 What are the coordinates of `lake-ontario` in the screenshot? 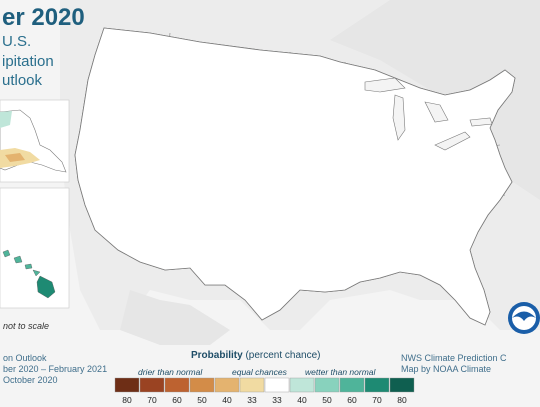 It's located at (481, 122).